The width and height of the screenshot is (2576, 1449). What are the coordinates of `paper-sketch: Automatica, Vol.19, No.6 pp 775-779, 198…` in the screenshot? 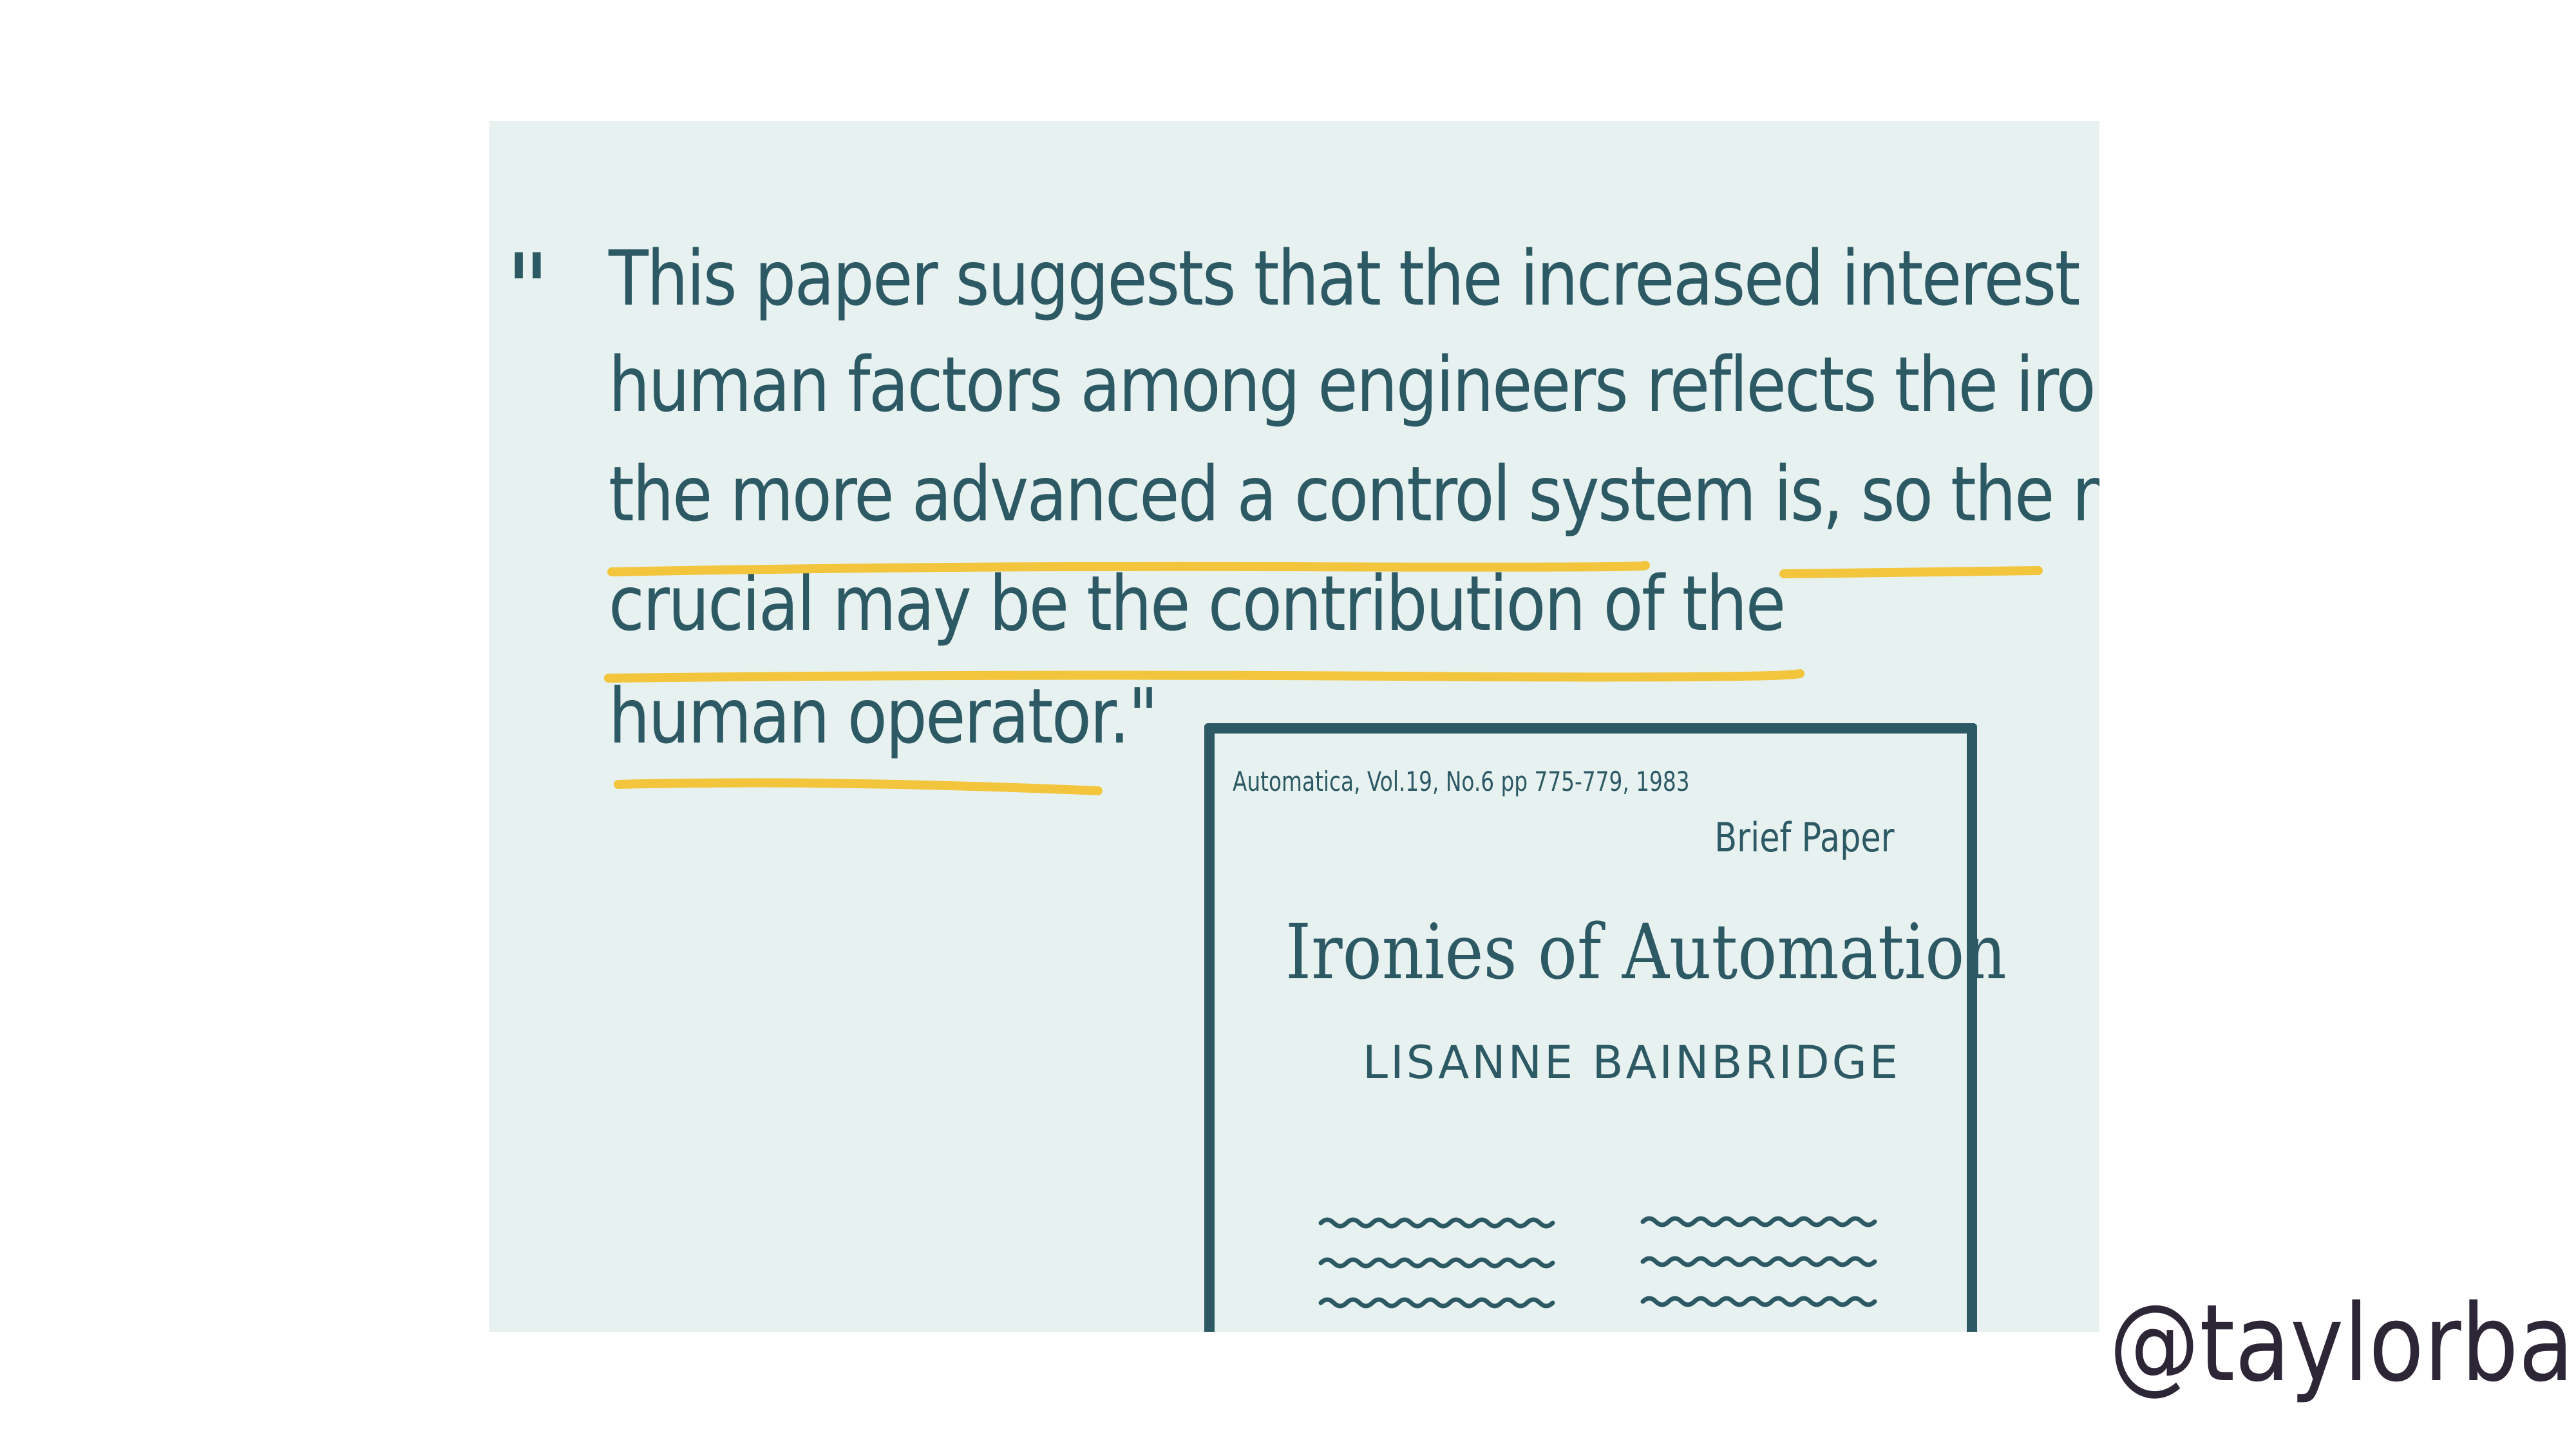 It's located at (1605, 1027).